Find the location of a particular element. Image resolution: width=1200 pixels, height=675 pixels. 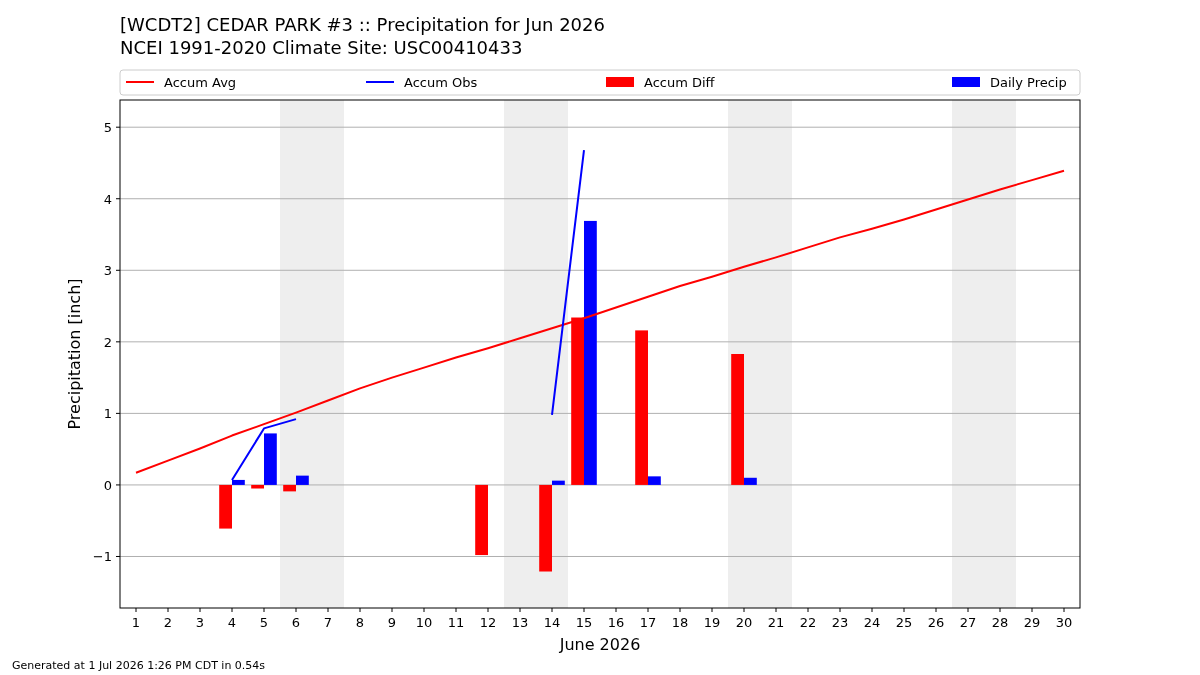

x-tick-label: 13 is located at coordinates (520, 622).